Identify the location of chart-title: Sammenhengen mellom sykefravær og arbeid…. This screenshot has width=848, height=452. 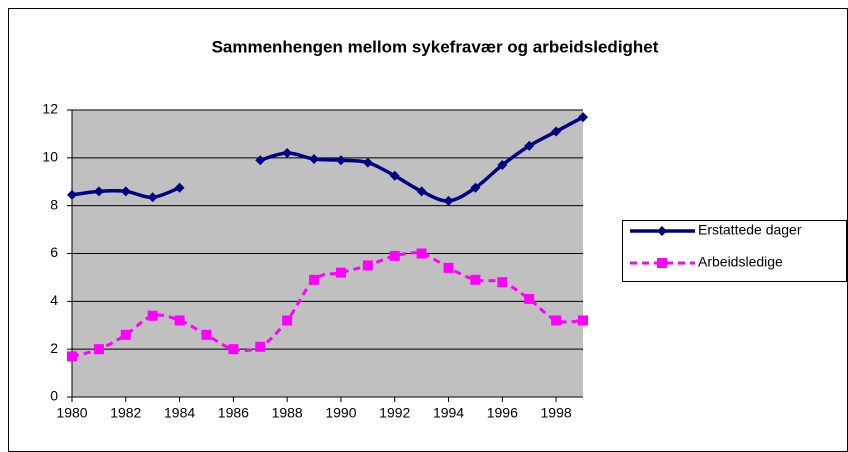
(435, 46).